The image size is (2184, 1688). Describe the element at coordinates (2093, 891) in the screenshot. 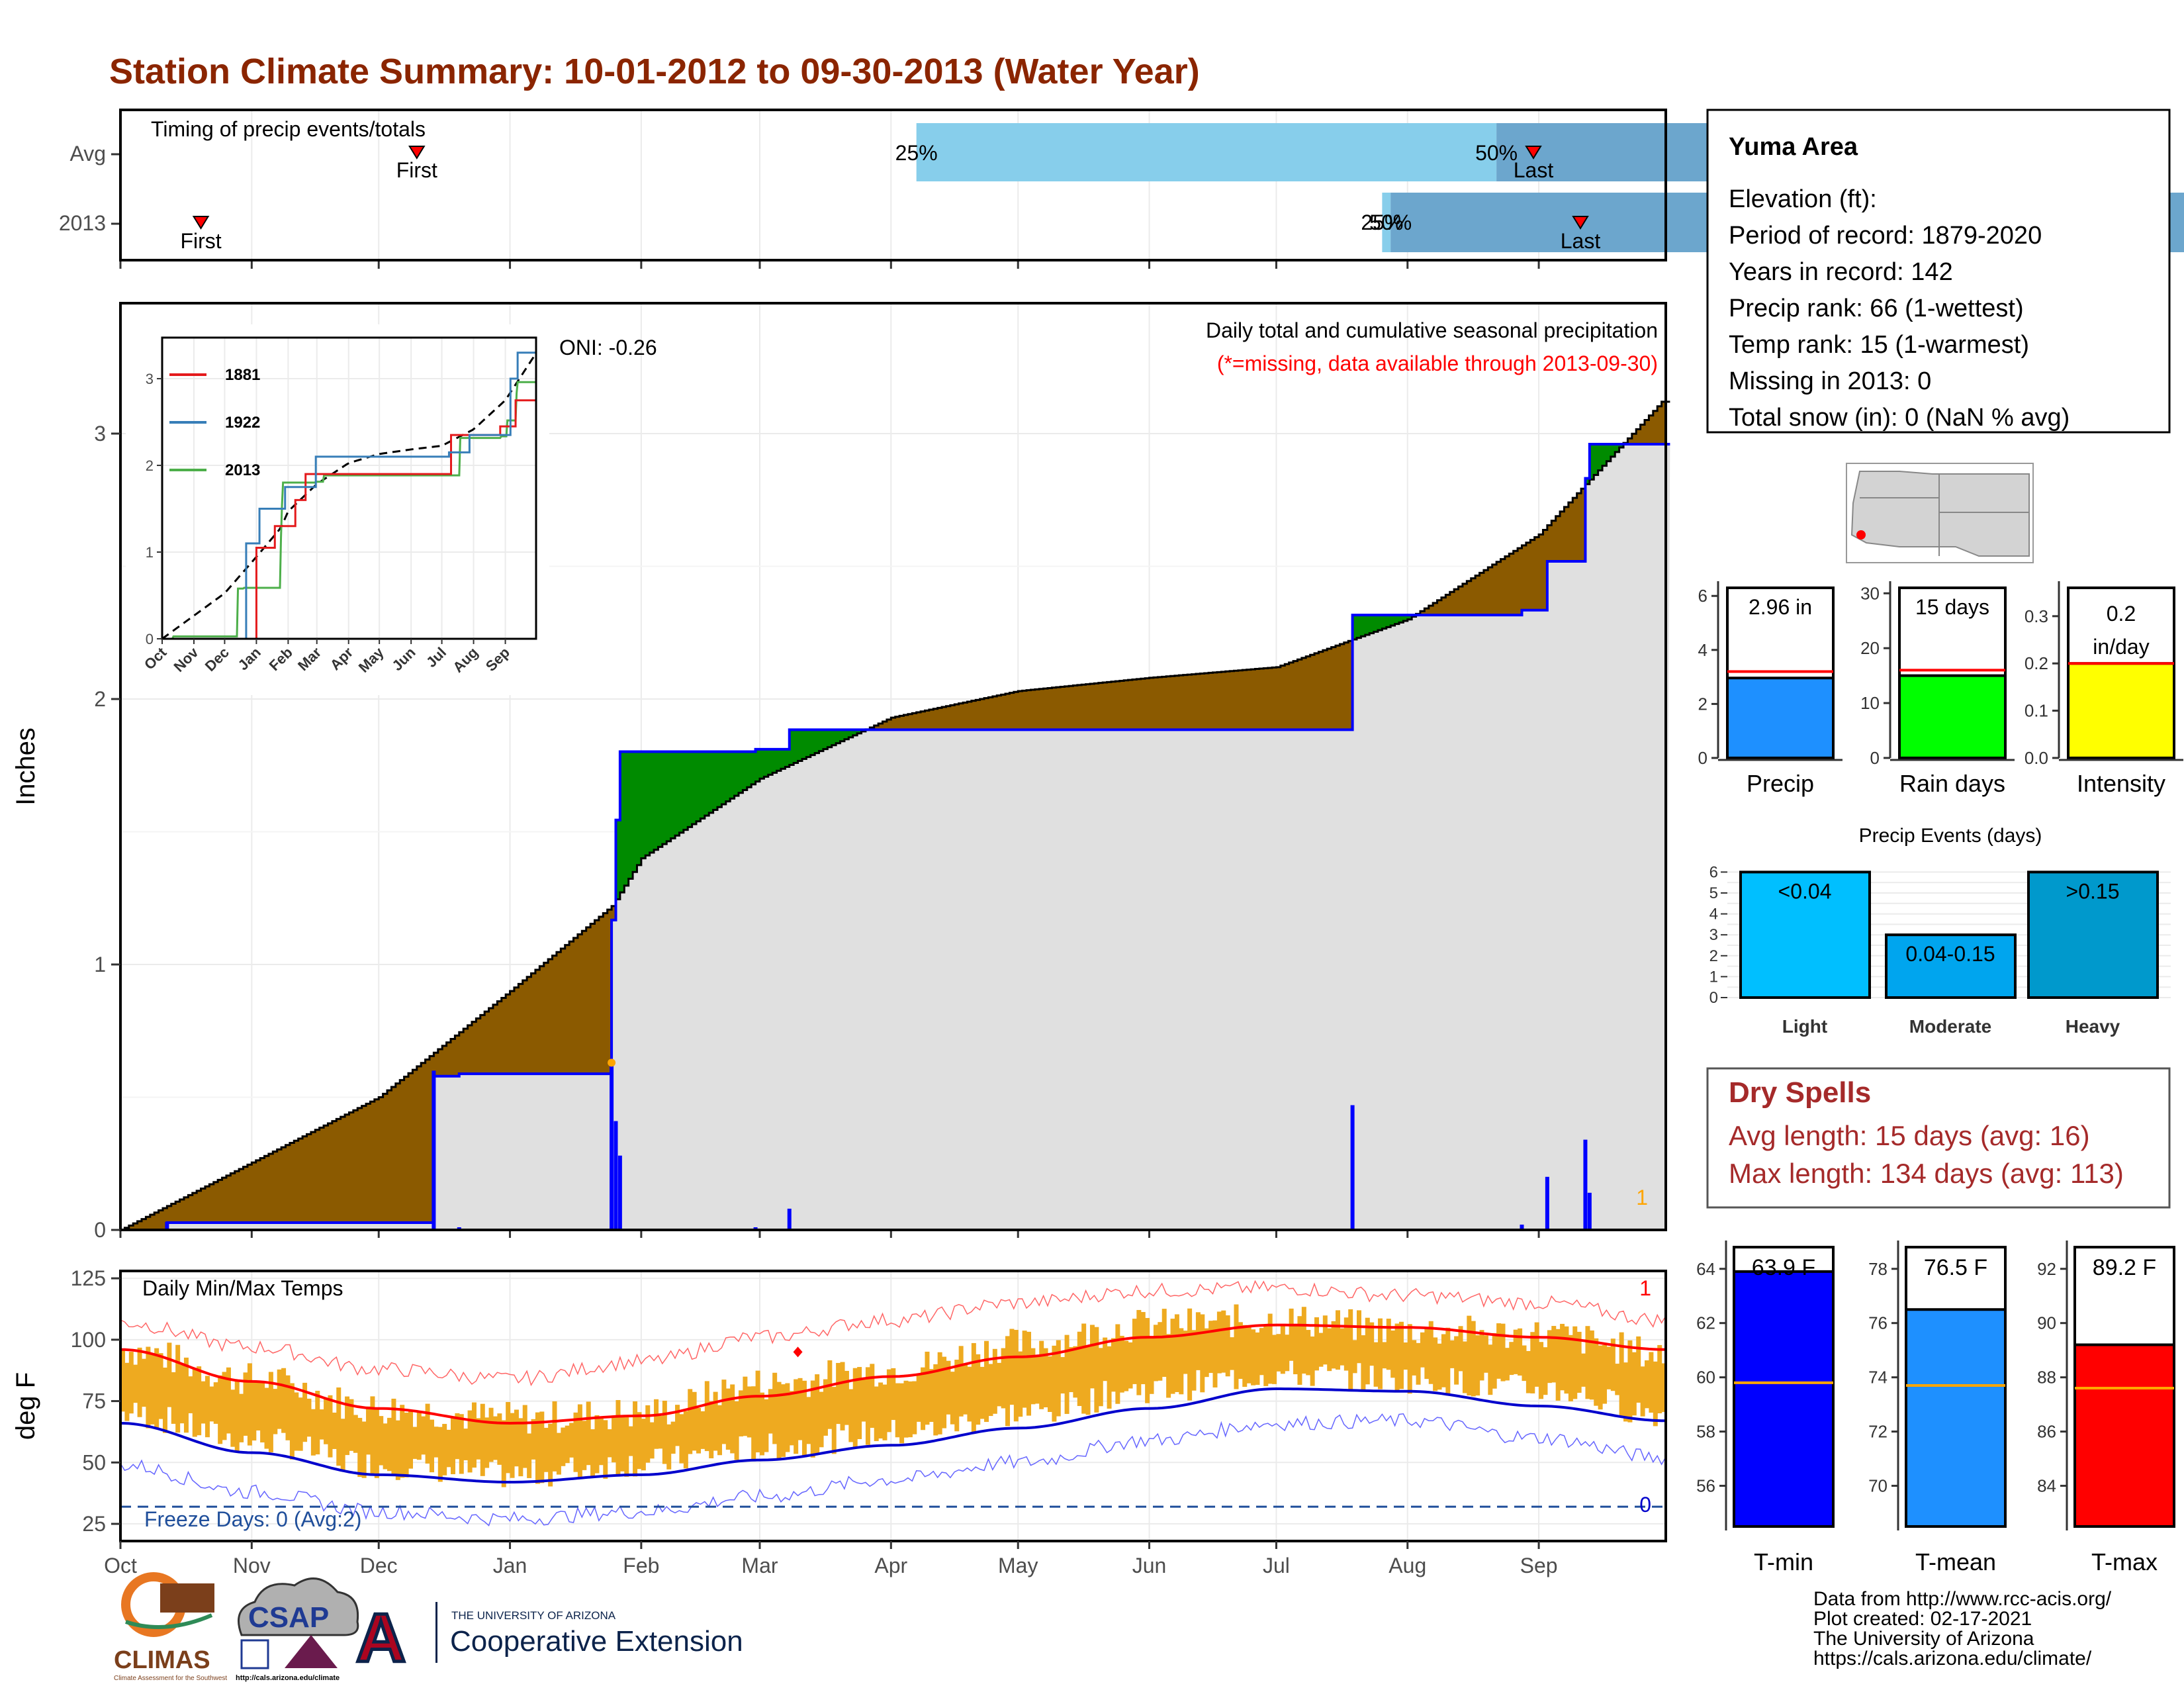

I see `precip-event-bar-label: >0.15` at that location.